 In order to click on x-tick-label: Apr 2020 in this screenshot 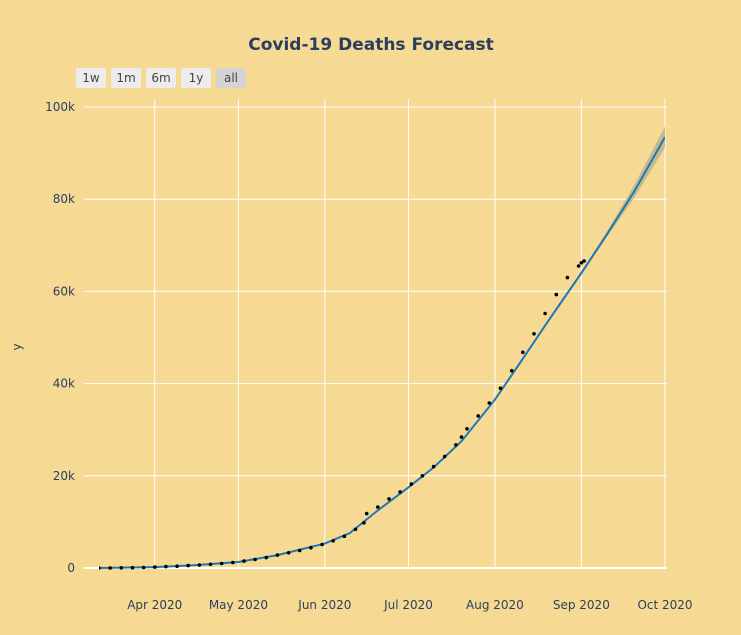, I will do `click(154, 605)`.